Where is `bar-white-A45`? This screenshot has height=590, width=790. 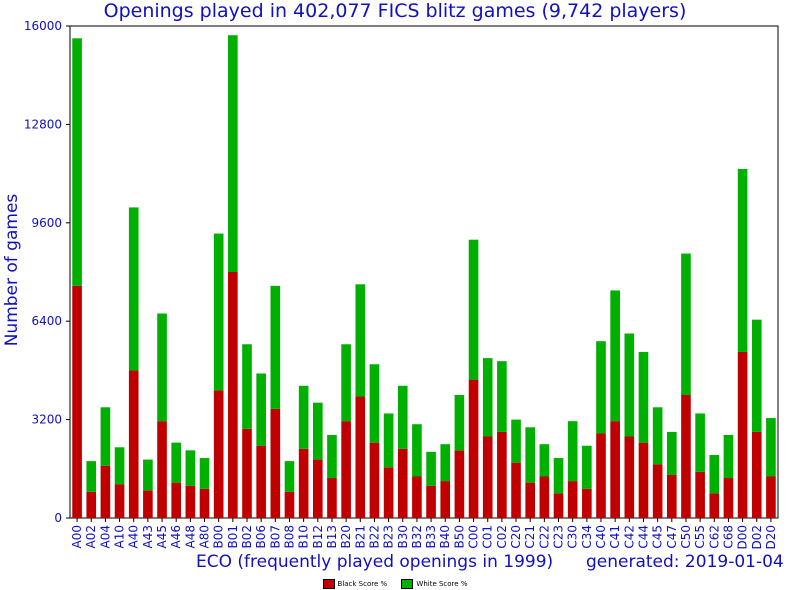 bar-white-A45 is located at coordinates (162, 367).